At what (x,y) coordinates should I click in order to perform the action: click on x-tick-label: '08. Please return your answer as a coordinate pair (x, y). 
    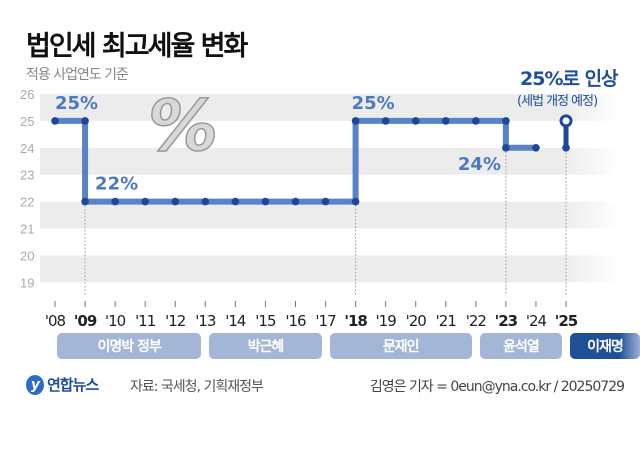
    Looking at the image, I should click on (55, 321).